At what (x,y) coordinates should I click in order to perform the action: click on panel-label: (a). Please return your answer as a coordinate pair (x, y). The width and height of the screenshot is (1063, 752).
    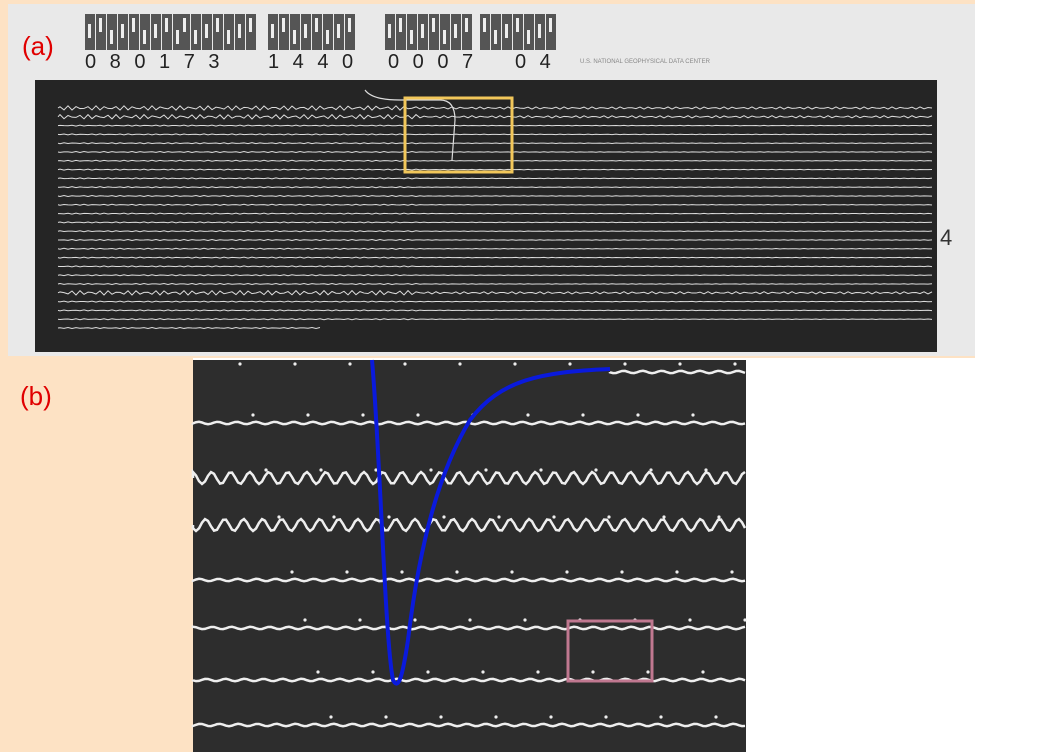
    Looking at the image, I should click on (38, 46).